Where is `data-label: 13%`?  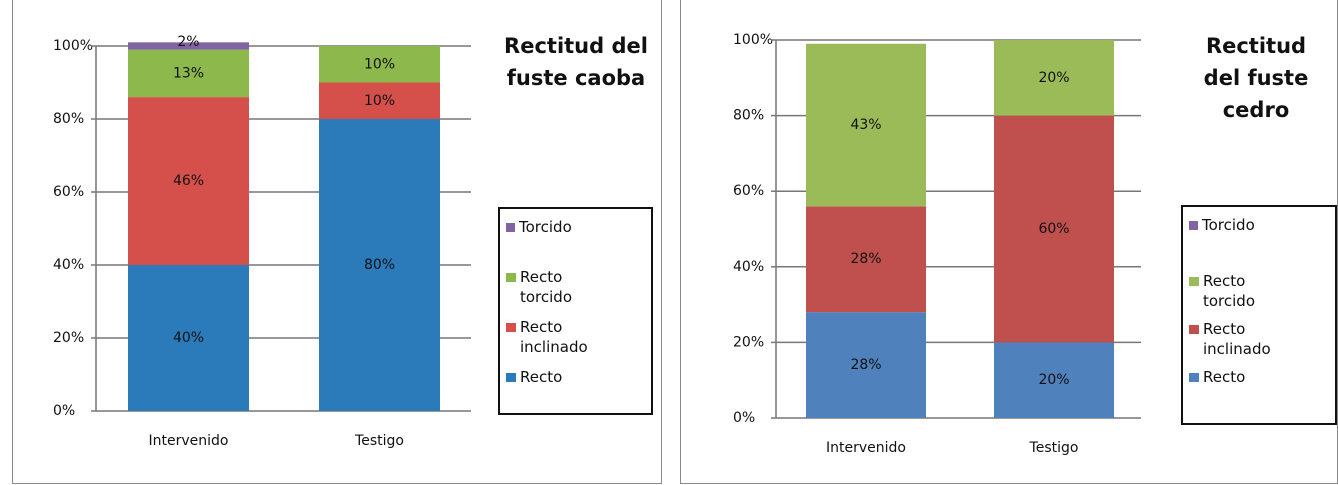 data-label: 13% is located at coordinates (188, 73).